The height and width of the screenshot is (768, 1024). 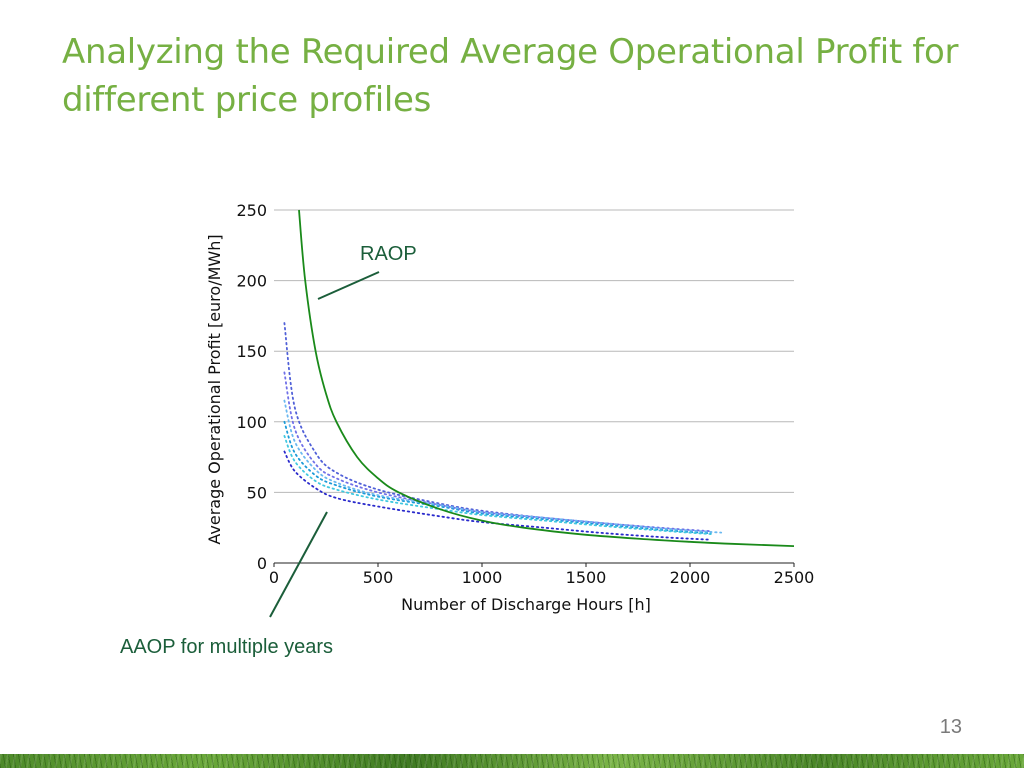 What do you see at coordinates (274, 577) in the screenshot?
I see `x-tick-label: 0` at bounding box center [274, 577].